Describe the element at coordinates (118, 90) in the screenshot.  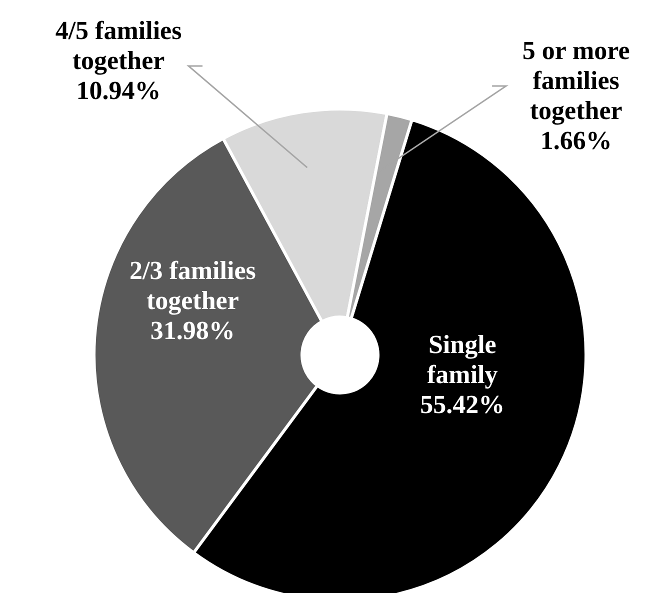
I see `data-label: 10.94%` at that location.